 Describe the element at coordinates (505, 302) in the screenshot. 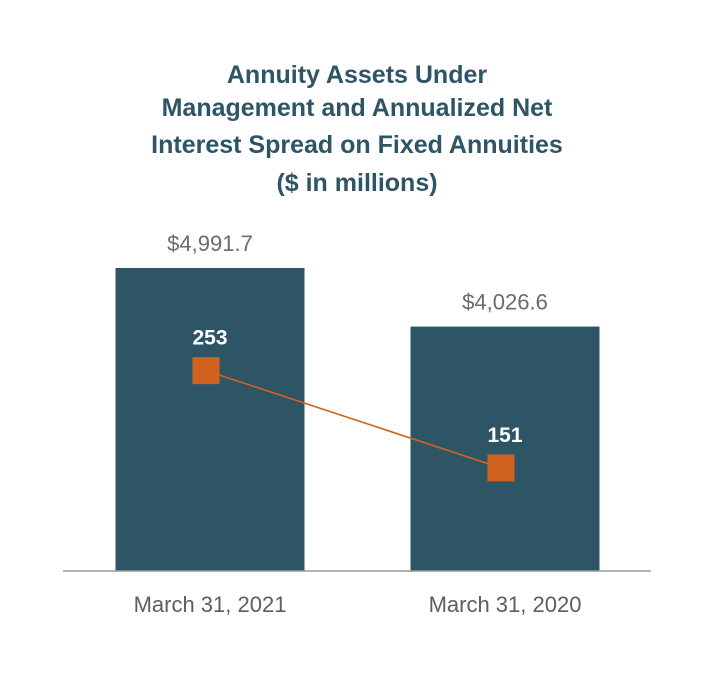

I see `bar-value-label-2: $4,026.6` at that location.